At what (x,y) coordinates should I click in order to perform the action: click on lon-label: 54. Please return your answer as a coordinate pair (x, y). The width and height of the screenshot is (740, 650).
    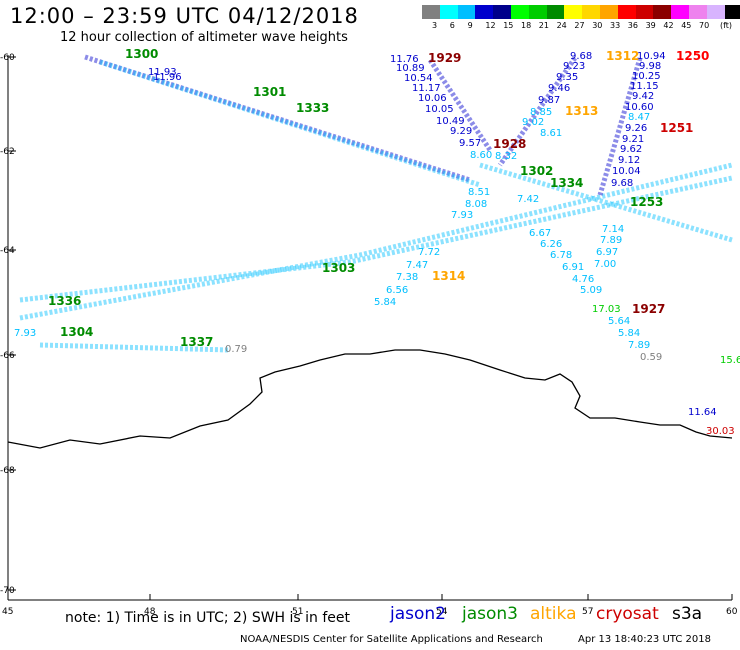
    Looking at the image, I should click on (442, 612).